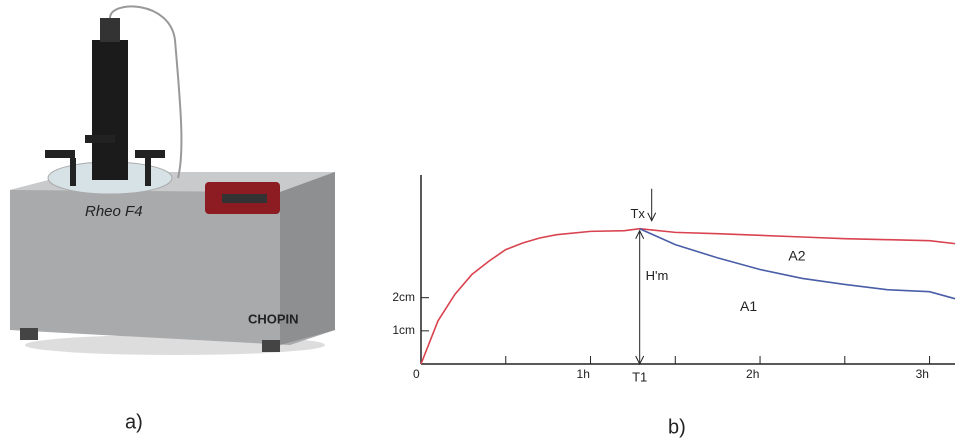 The image size is (956, 439). I want to click on x-tick-label: 0, so click(416, 374).